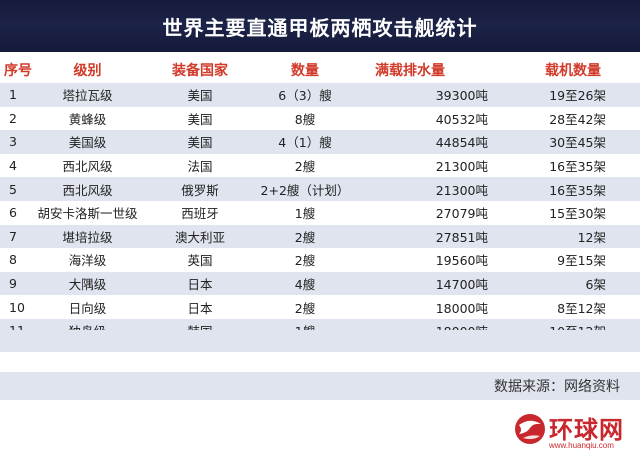 The image size is (640, 465). What do you see at coordinates (87, 119) in the screenshot?
I see `cell-class: 黄蜂级` at bounding box center [87, 119].